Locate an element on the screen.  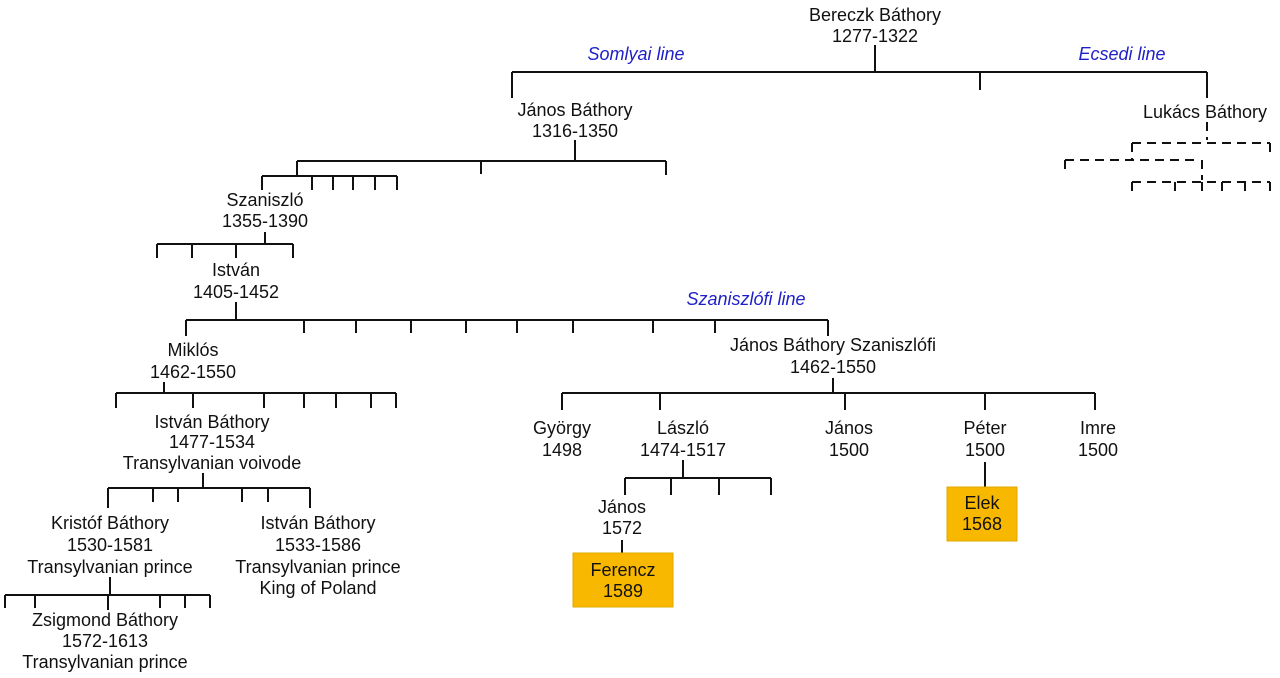
person-dates: 1355-1390 is located at coordinates (265, 221).